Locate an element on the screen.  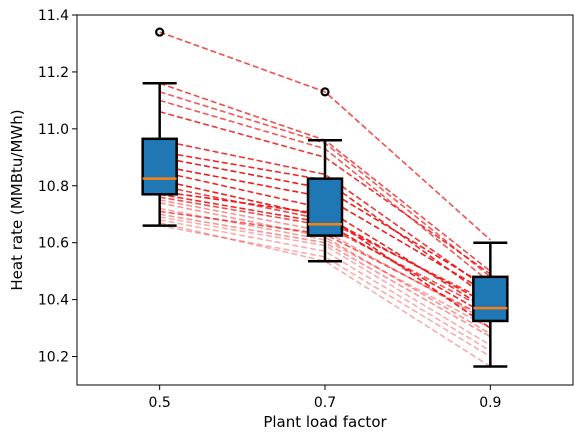
y-tick-label: 11.0 is located at coordinates (53, 130).